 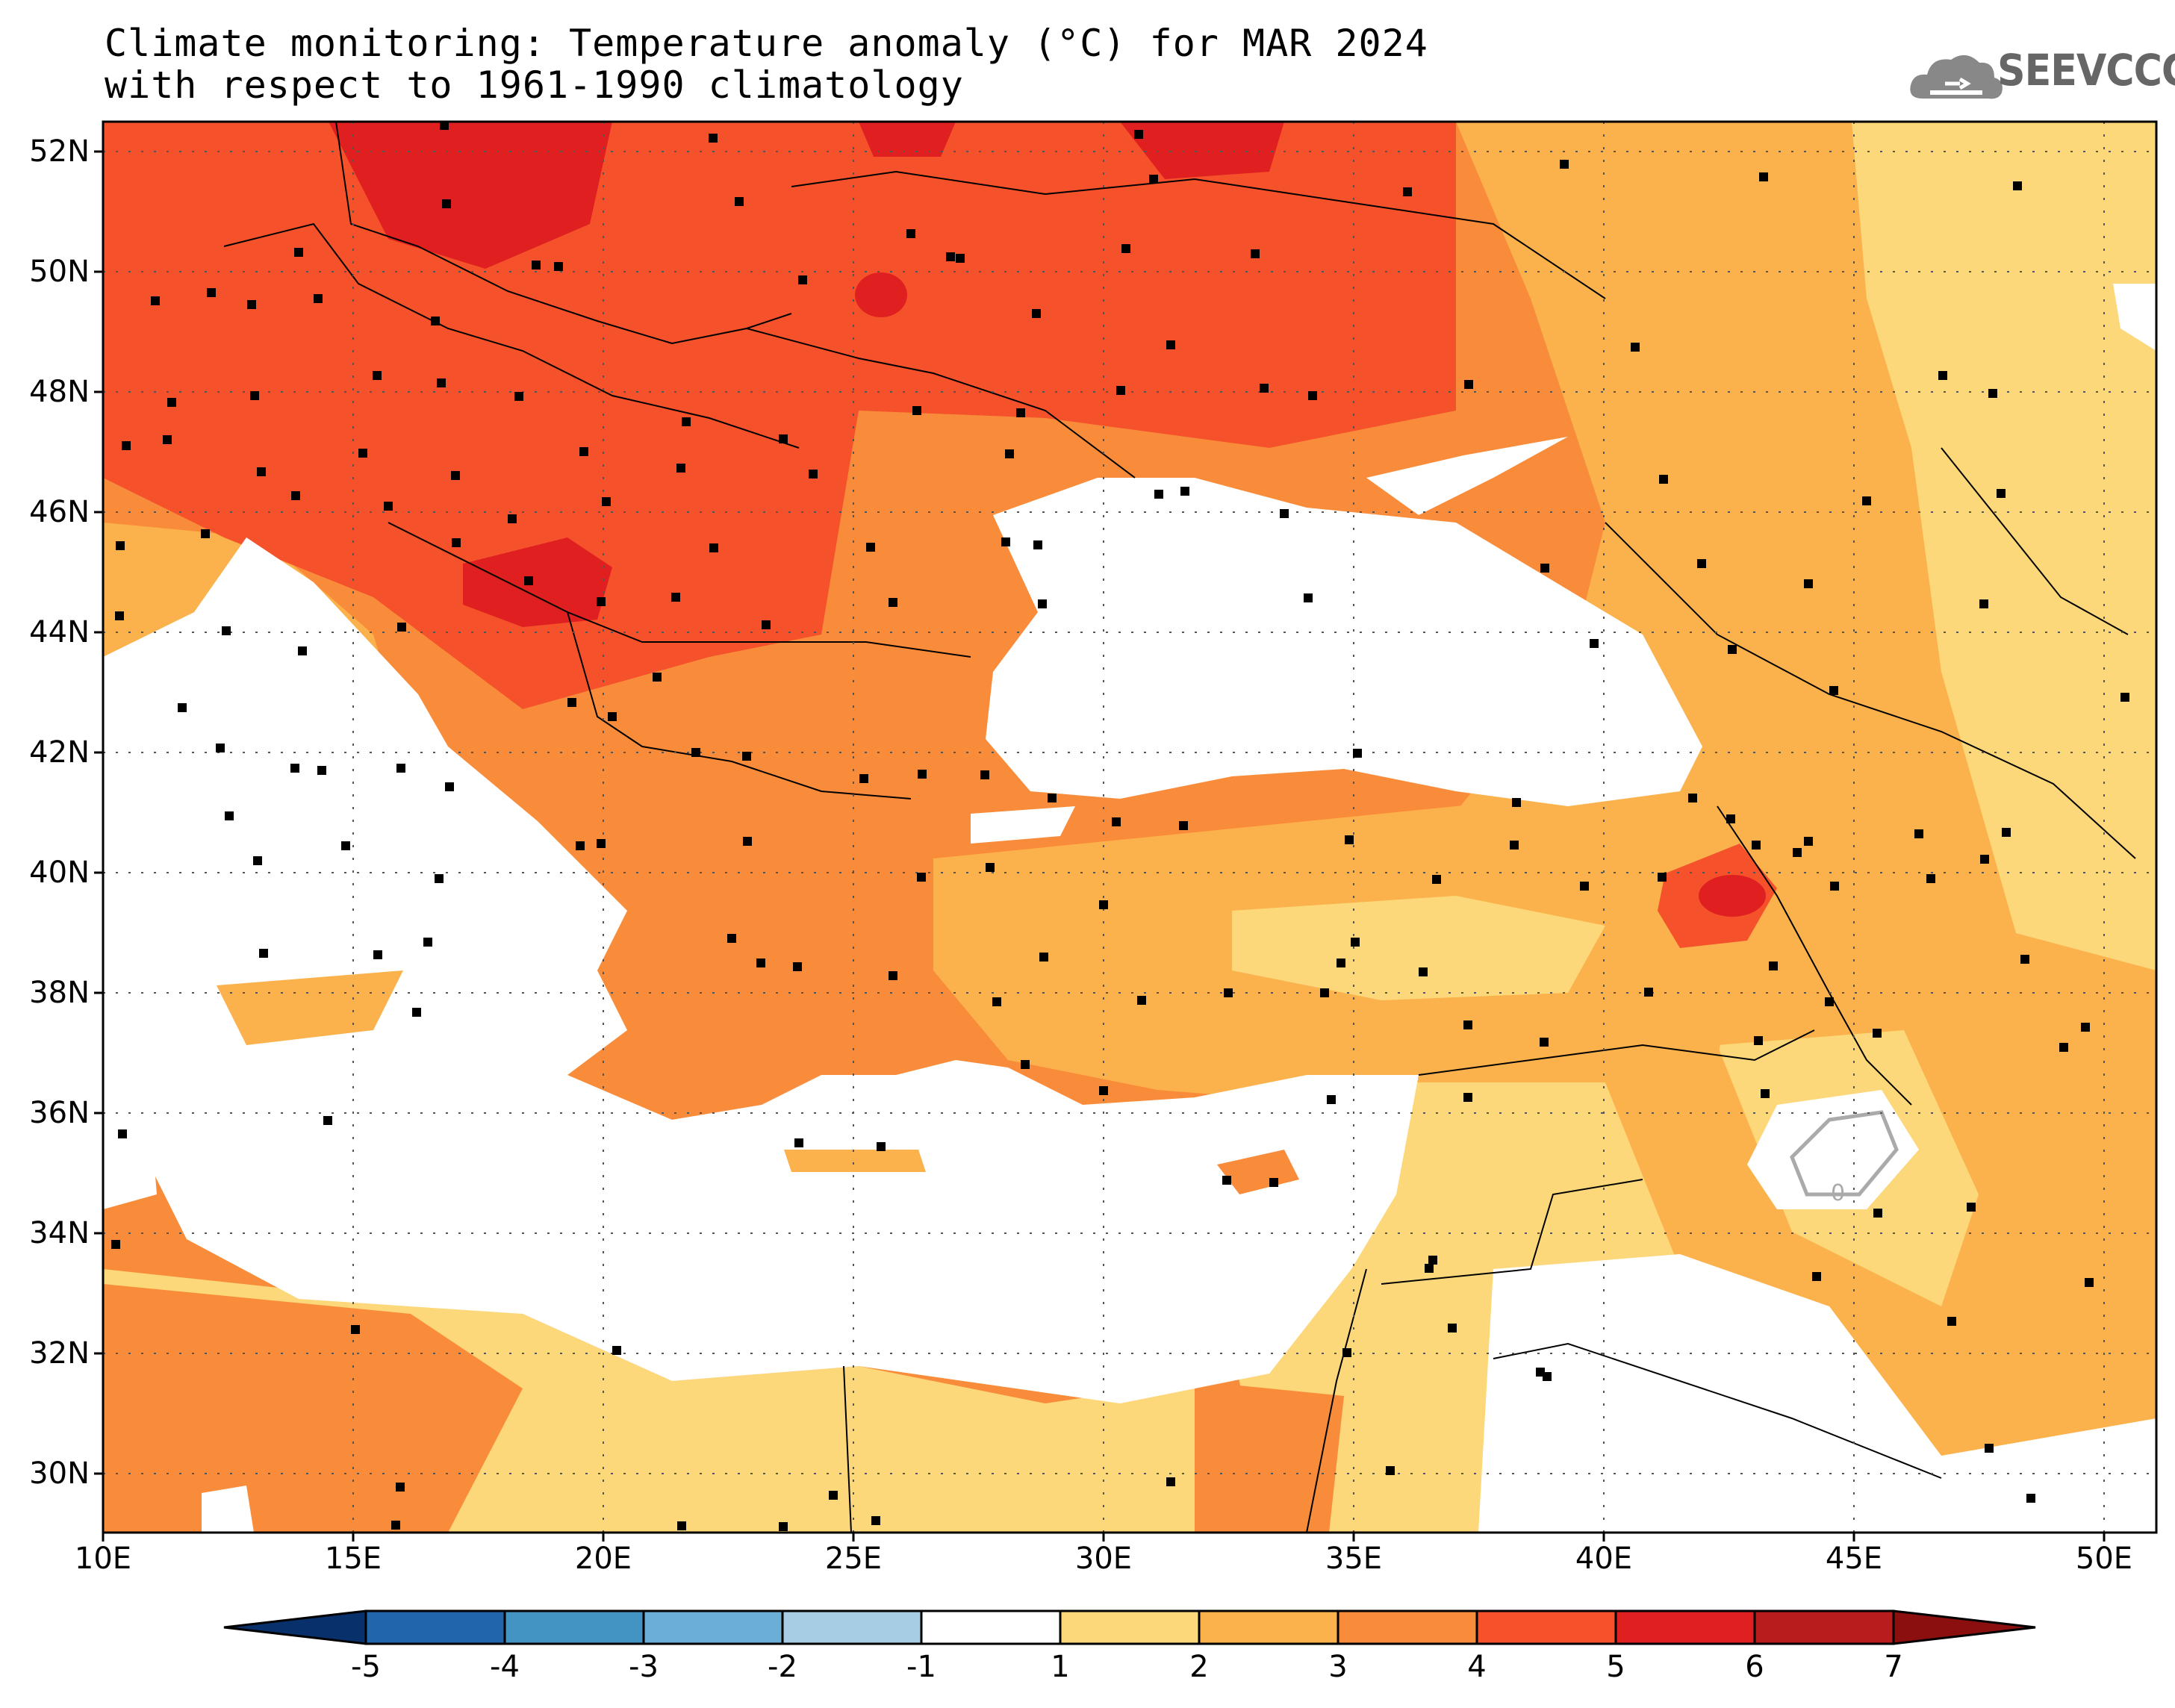 I want to click on colorbar-swatch, so click(x=1685, y=1627).